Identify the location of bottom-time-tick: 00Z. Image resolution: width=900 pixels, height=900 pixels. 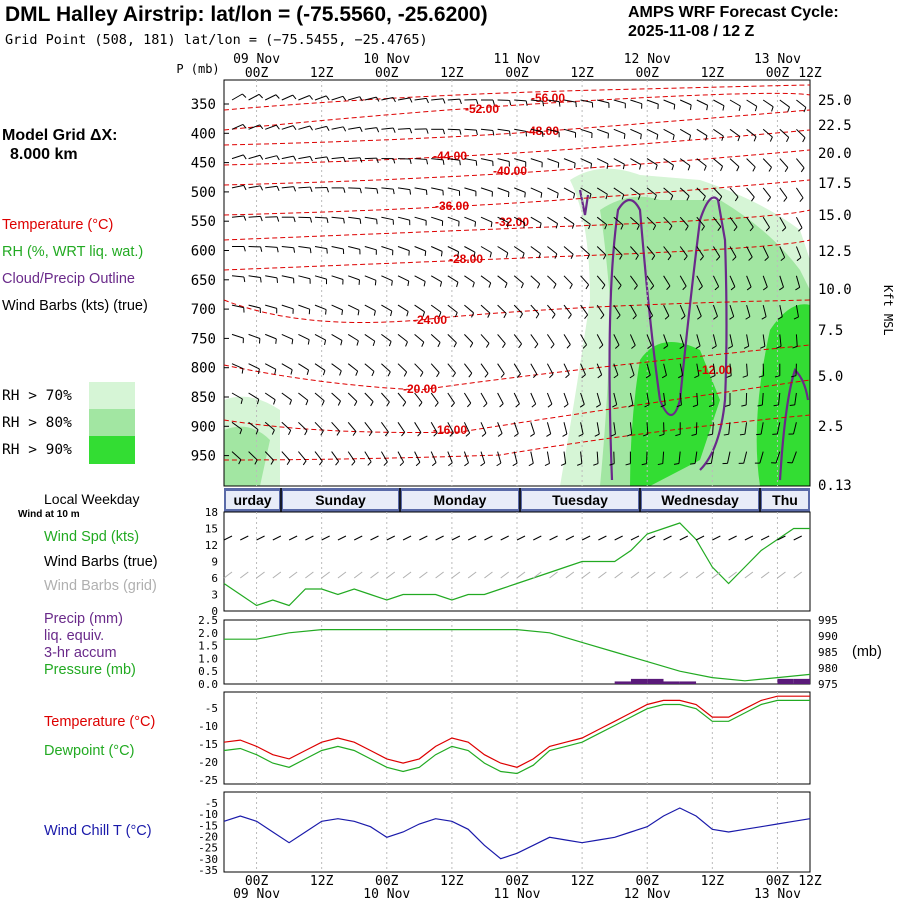
(257, 881).